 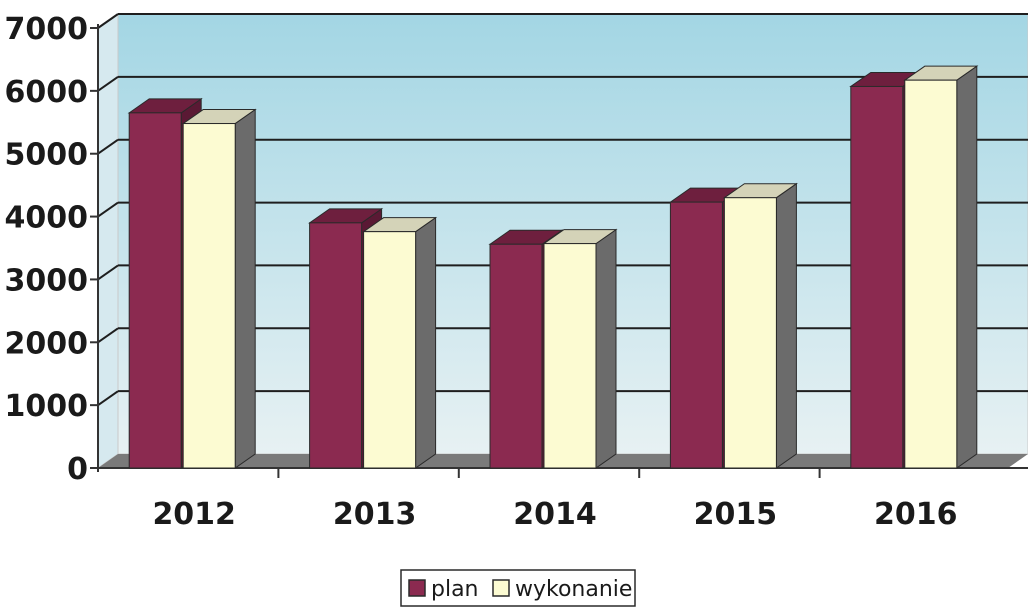 What do you see at coordinates (555, 514) in the screenshot?
I see `x-tick-label: 2014` at bounding box center [555, 514].